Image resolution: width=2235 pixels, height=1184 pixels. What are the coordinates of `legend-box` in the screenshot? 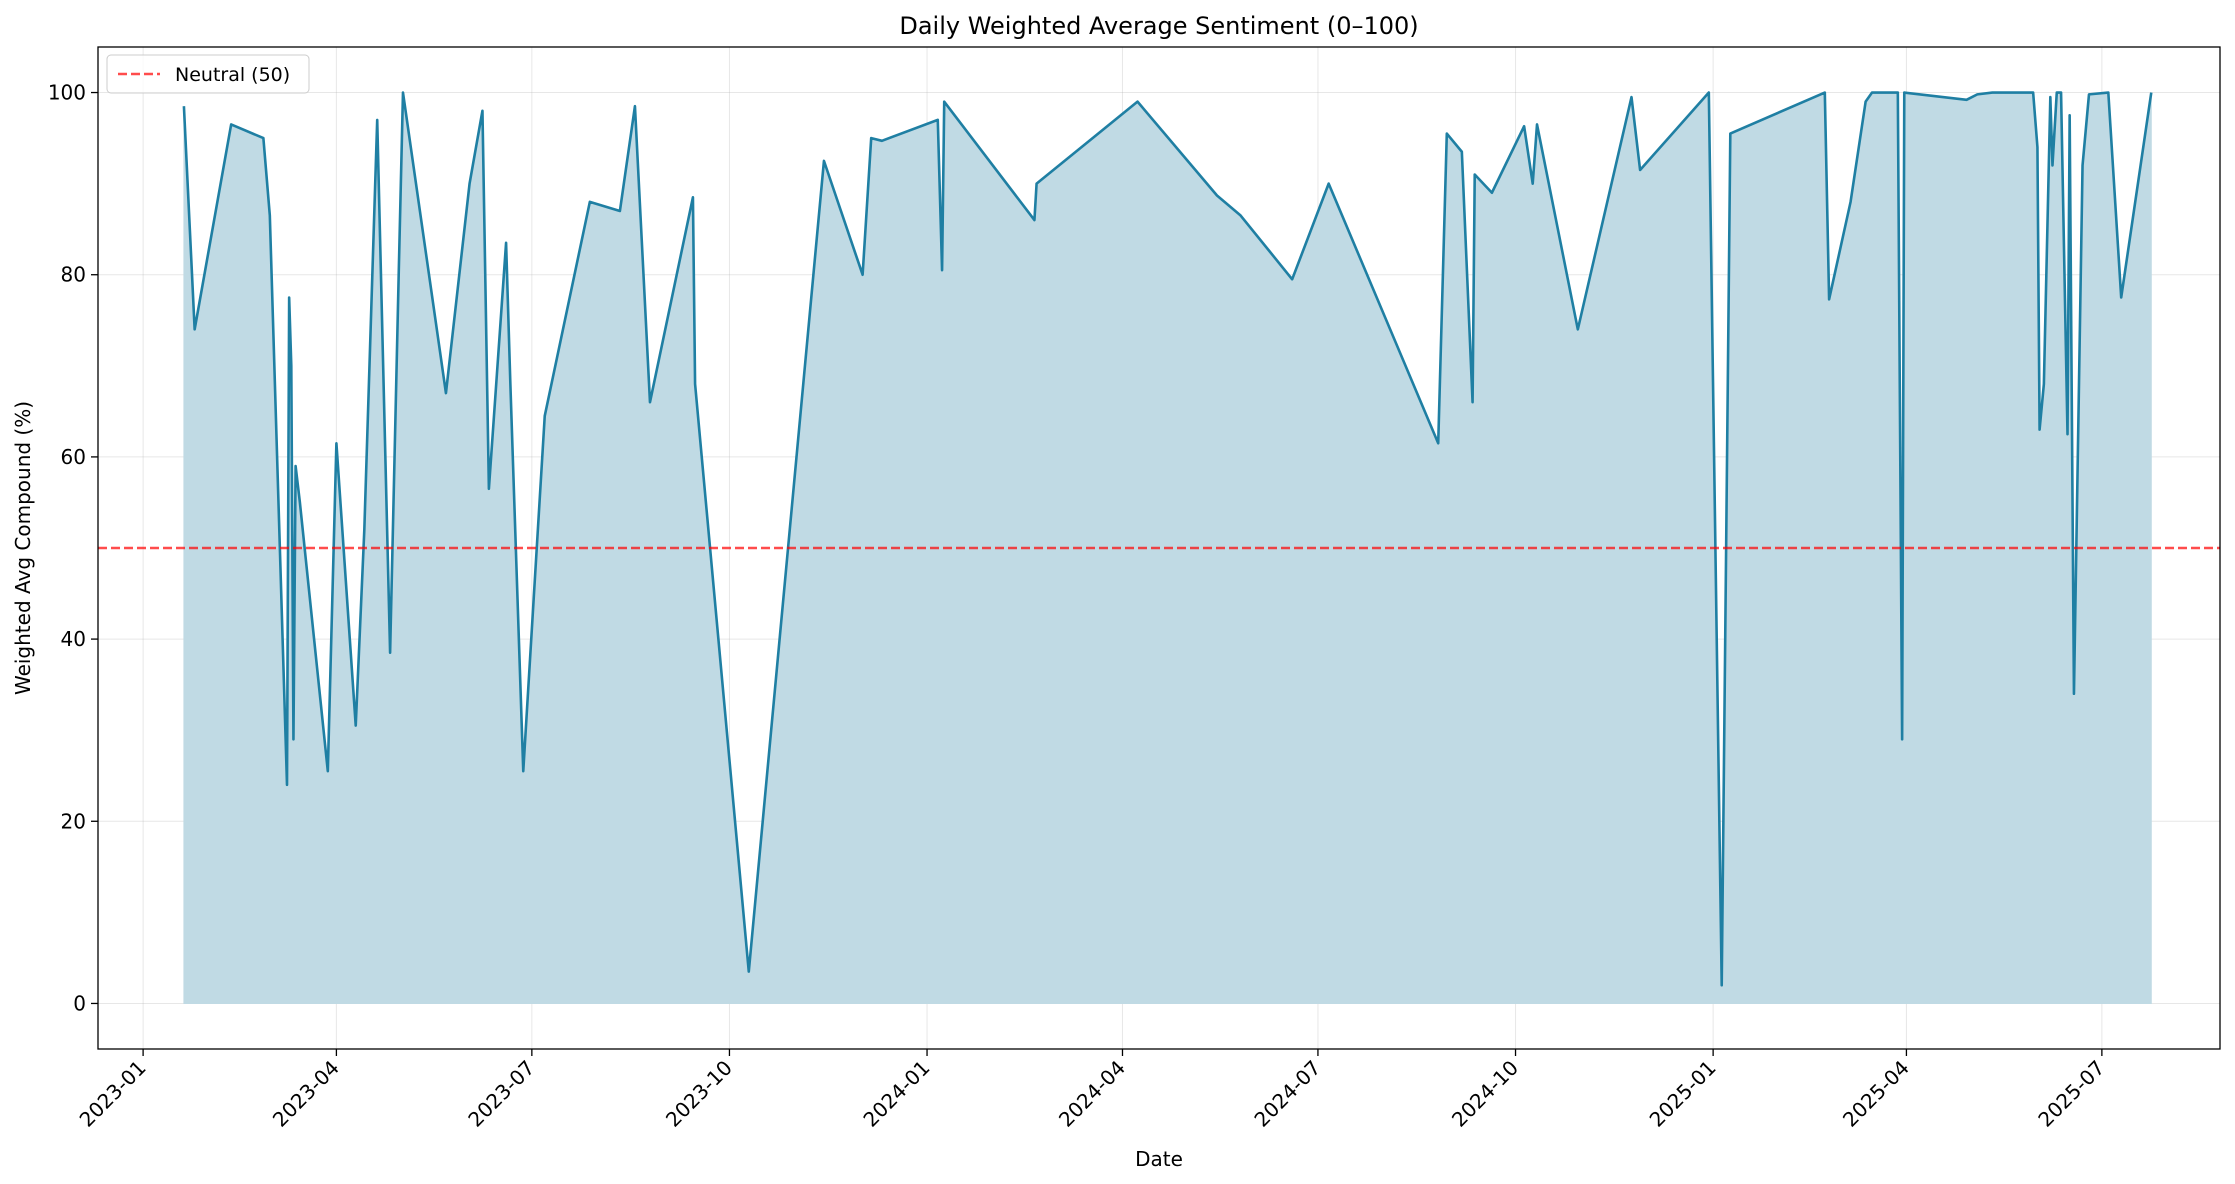 It's located at (208, 74).